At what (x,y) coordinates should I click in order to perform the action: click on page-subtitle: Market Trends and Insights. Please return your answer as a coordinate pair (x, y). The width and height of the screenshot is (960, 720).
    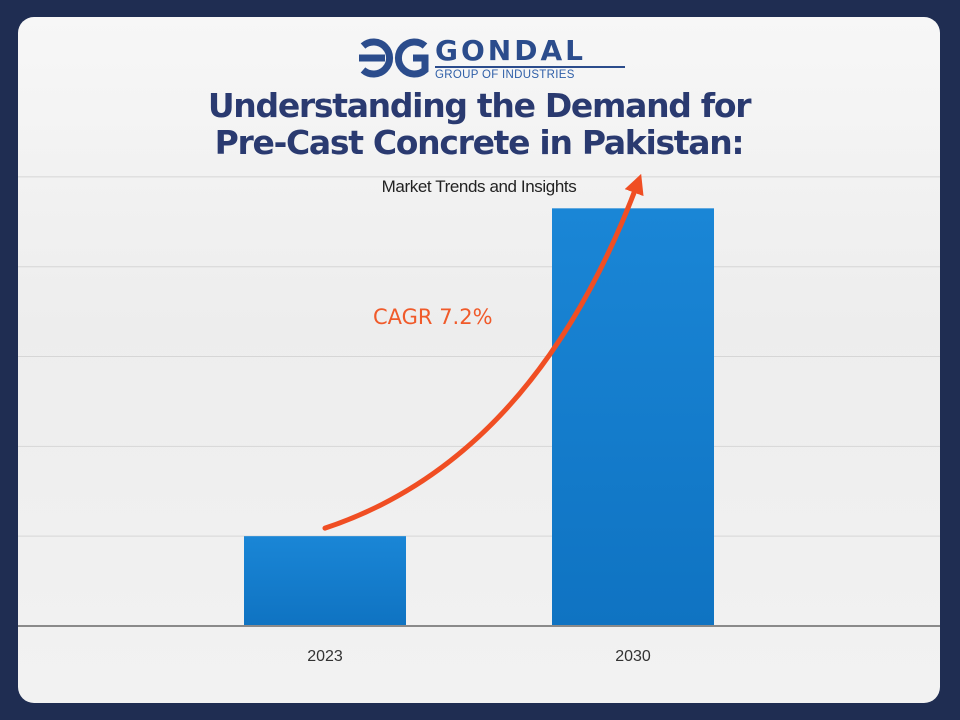
    Looking at the image, I should click on (479, 186).